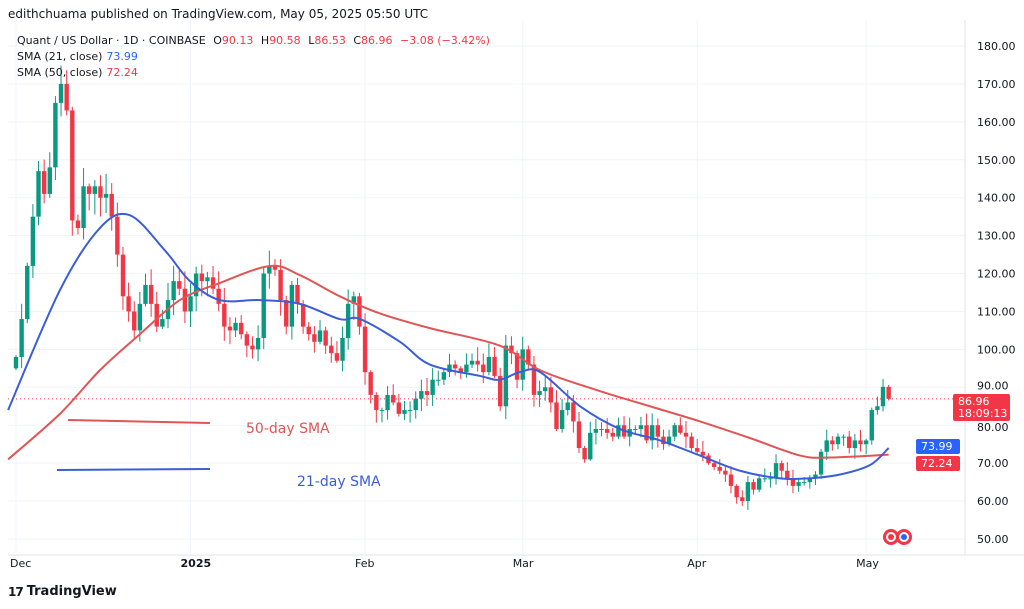 This screenshot has width=1024, height=609. I want to click on sma-21-annotation-label: 21-day SMA, so click(339, 482).